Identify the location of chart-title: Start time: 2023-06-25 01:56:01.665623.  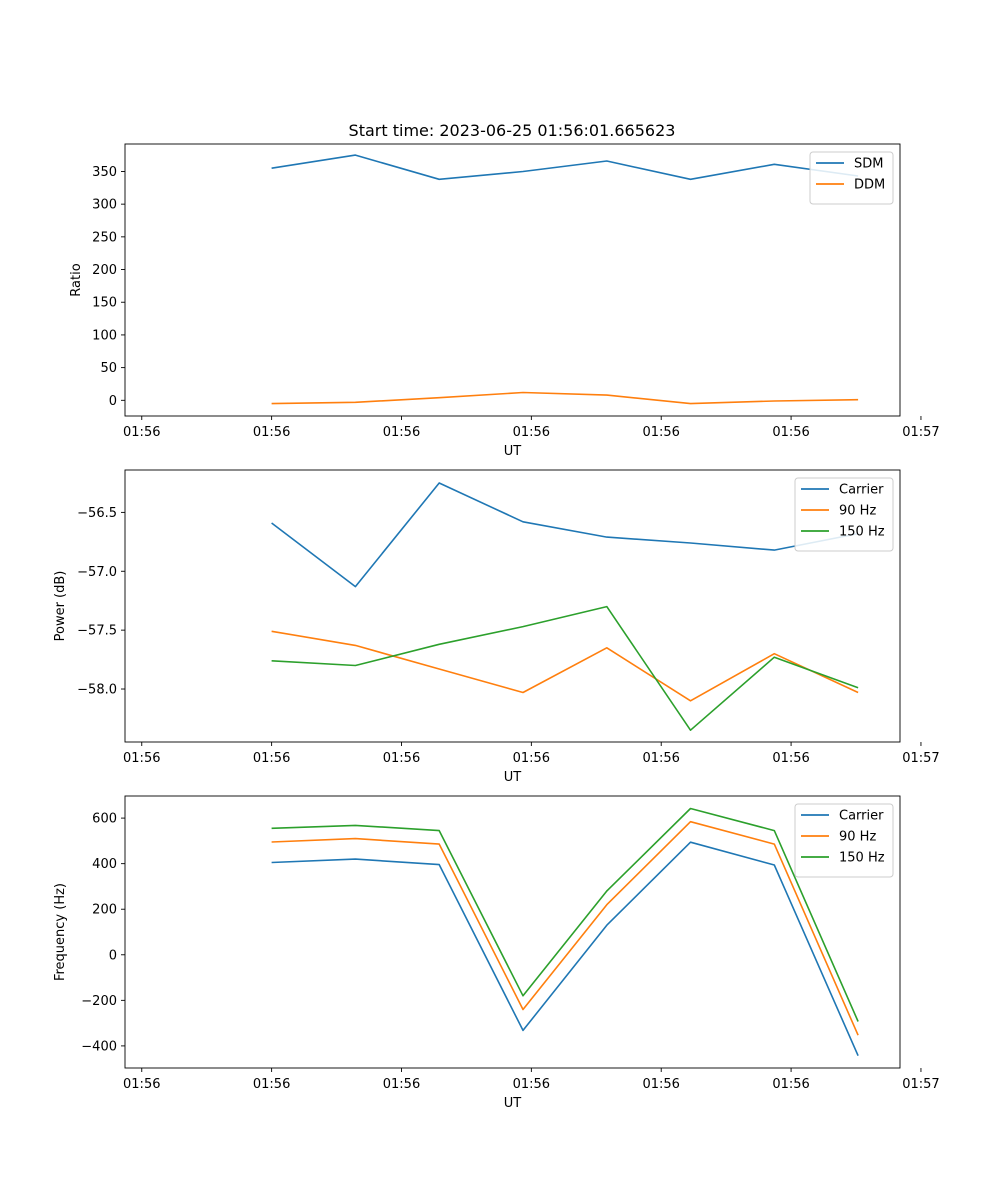
(512, 130).